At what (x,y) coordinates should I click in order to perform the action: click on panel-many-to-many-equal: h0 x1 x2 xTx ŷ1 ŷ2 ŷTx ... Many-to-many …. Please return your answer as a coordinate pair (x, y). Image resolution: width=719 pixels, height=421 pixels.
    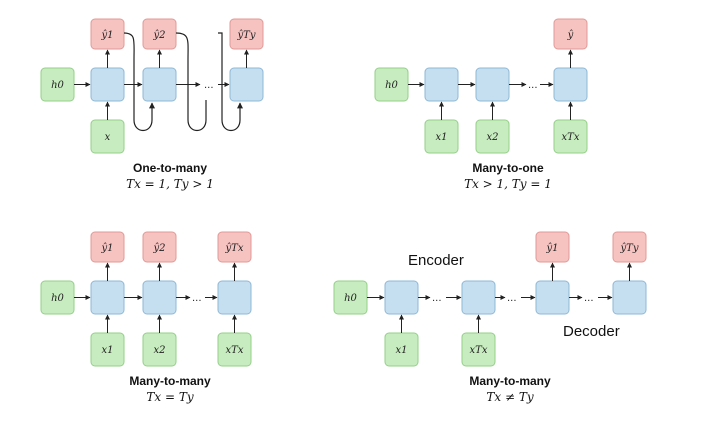
    Looking at the image, I should click on (146, 317).